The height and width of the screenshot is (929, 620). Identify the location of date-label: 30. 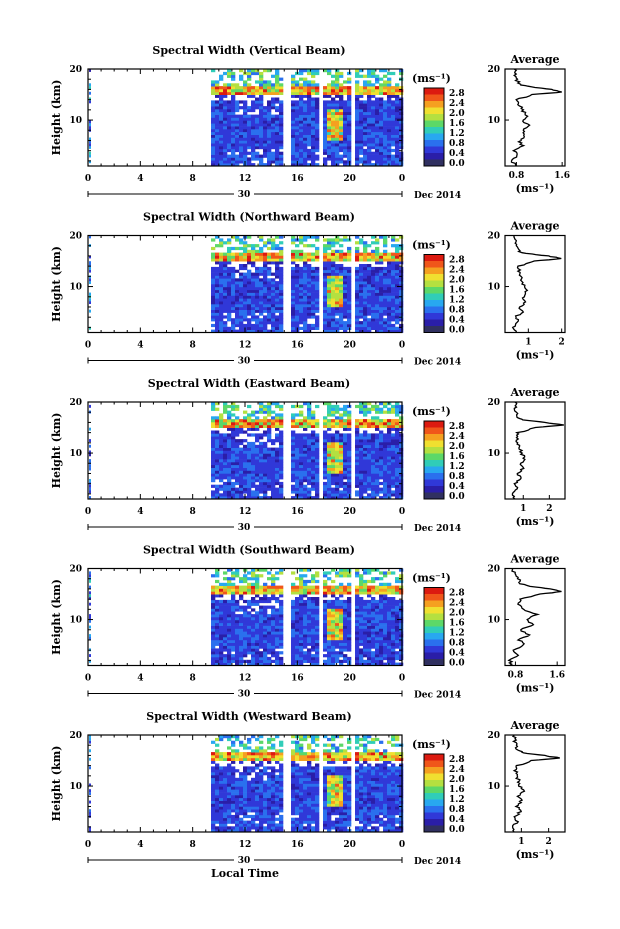
(244, 528).